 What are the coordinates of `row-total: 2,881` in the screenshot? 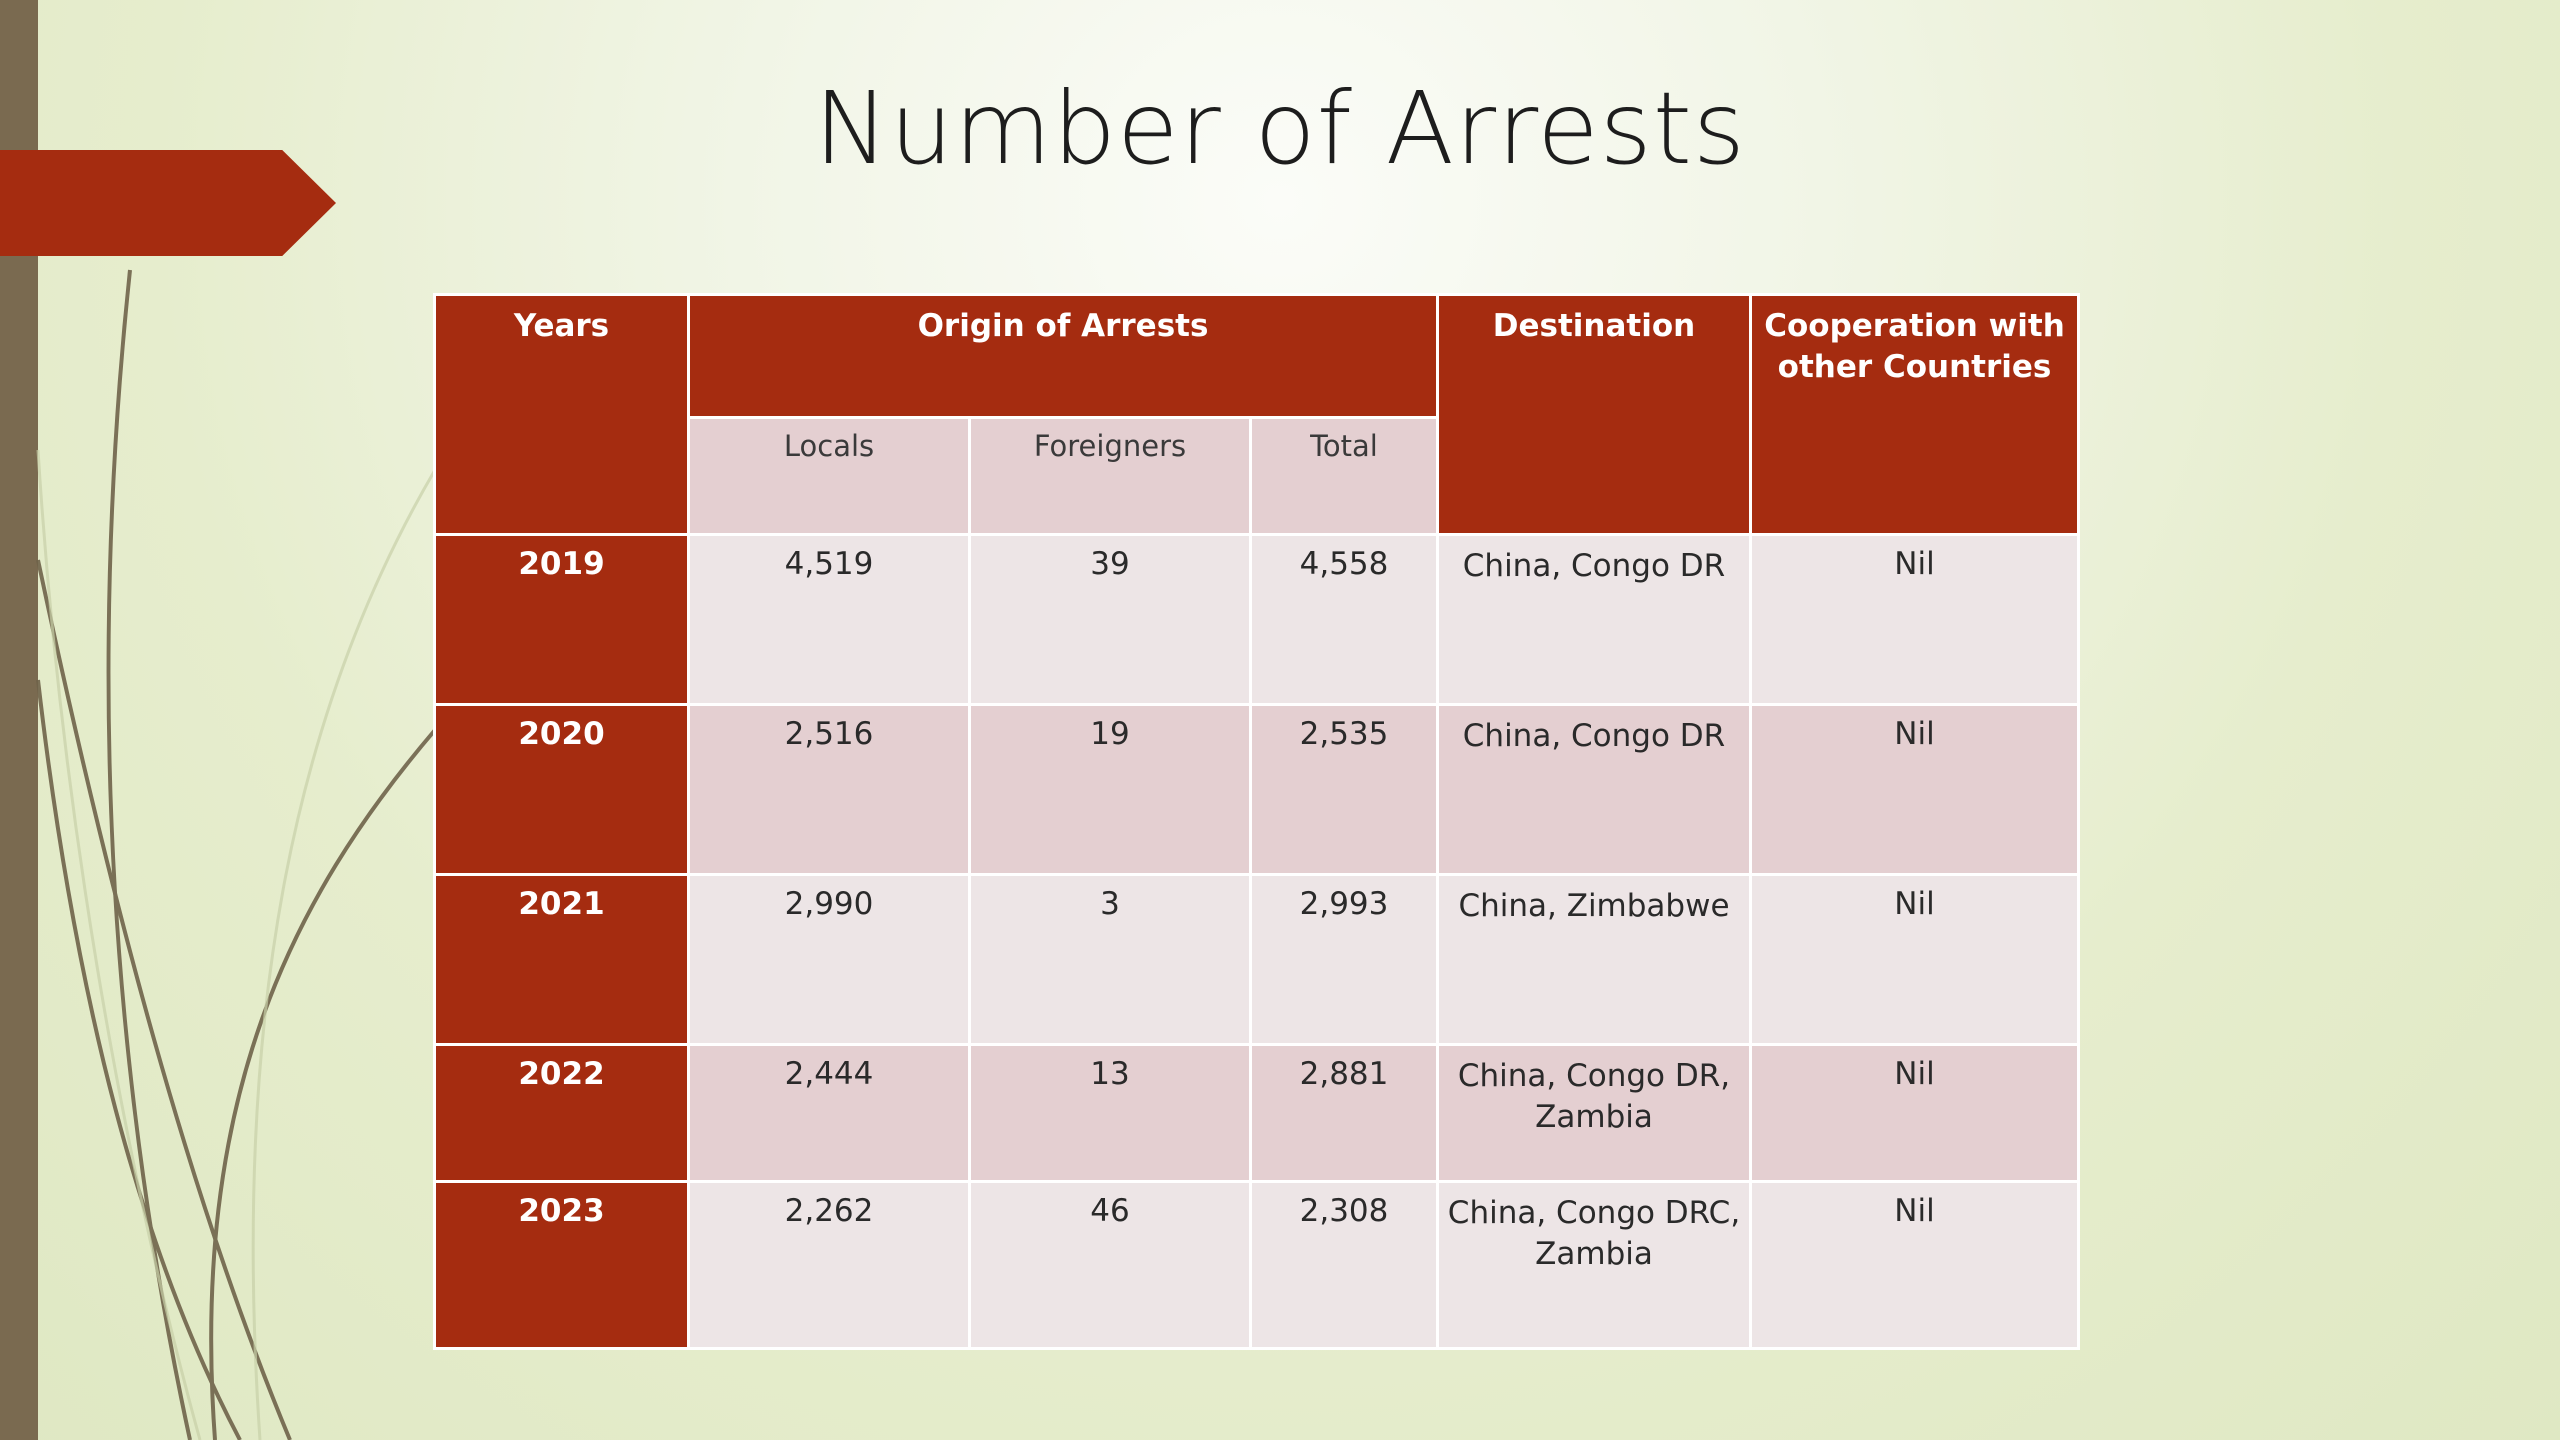 It's located at (1344, 1113).